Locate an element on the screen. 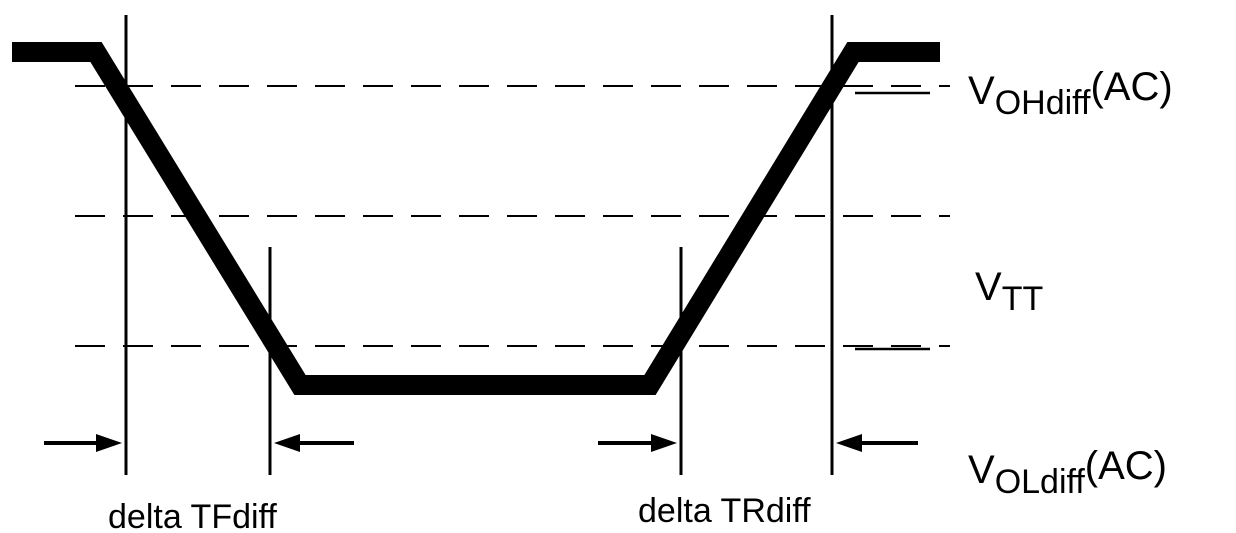 Image resolution: width=1236 pixels, height=533 pixels. delta-trdiff-label: delta TRdiff is located at coordinates (724, 511).